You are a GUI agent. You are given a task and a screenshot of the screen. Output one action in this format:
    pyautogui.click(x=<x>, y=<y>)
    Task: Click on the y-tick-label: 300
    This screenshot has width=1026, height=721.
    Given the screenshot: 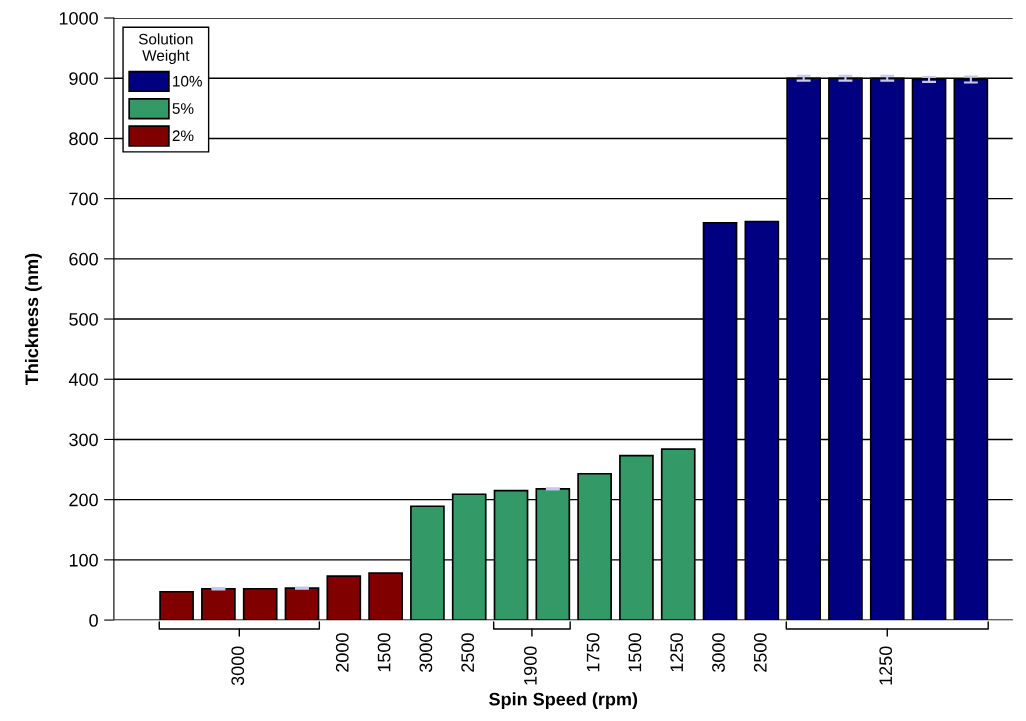 What is the action you would take?
    pyautogui.click(x=83, y=440)
    